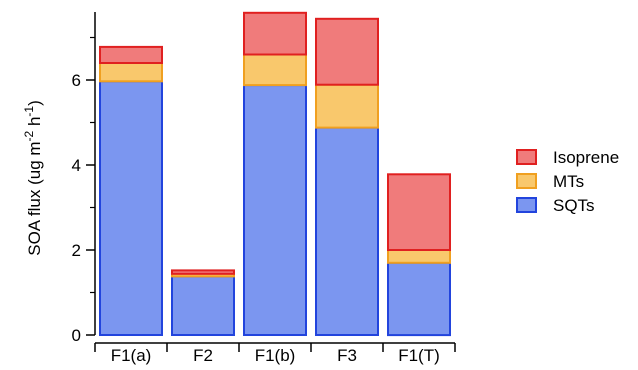 The width and height of the screenshot is (638, 370). I want to click on bar-sqts-f1b, so click(275, 210).